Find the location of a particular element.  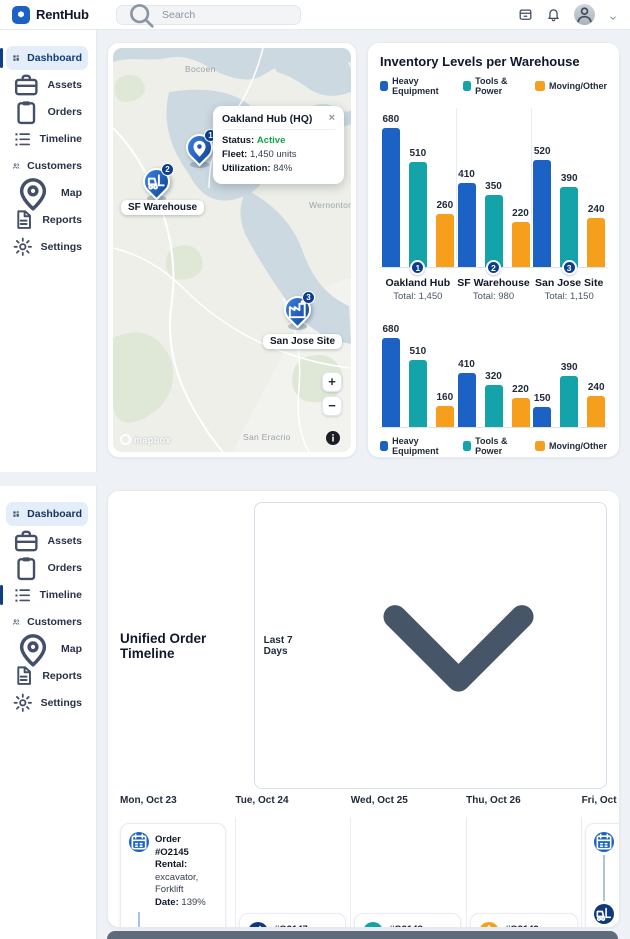

popup-fleet-line: Fleet: 1,450 units is located at coordinates (259, 154).